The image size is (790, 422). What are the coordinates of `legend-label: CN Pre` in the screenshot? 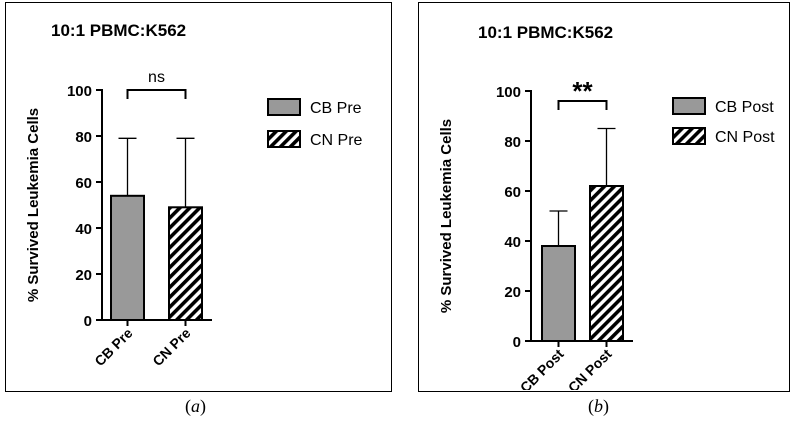 It's located at (336, 140).